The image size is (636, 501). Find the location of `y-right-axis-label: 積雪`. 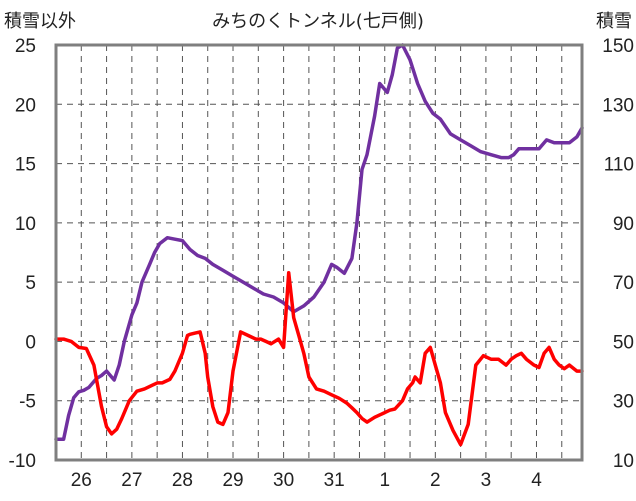

y-right-axis-label: 積雪 is located at coordinates (614, 21).